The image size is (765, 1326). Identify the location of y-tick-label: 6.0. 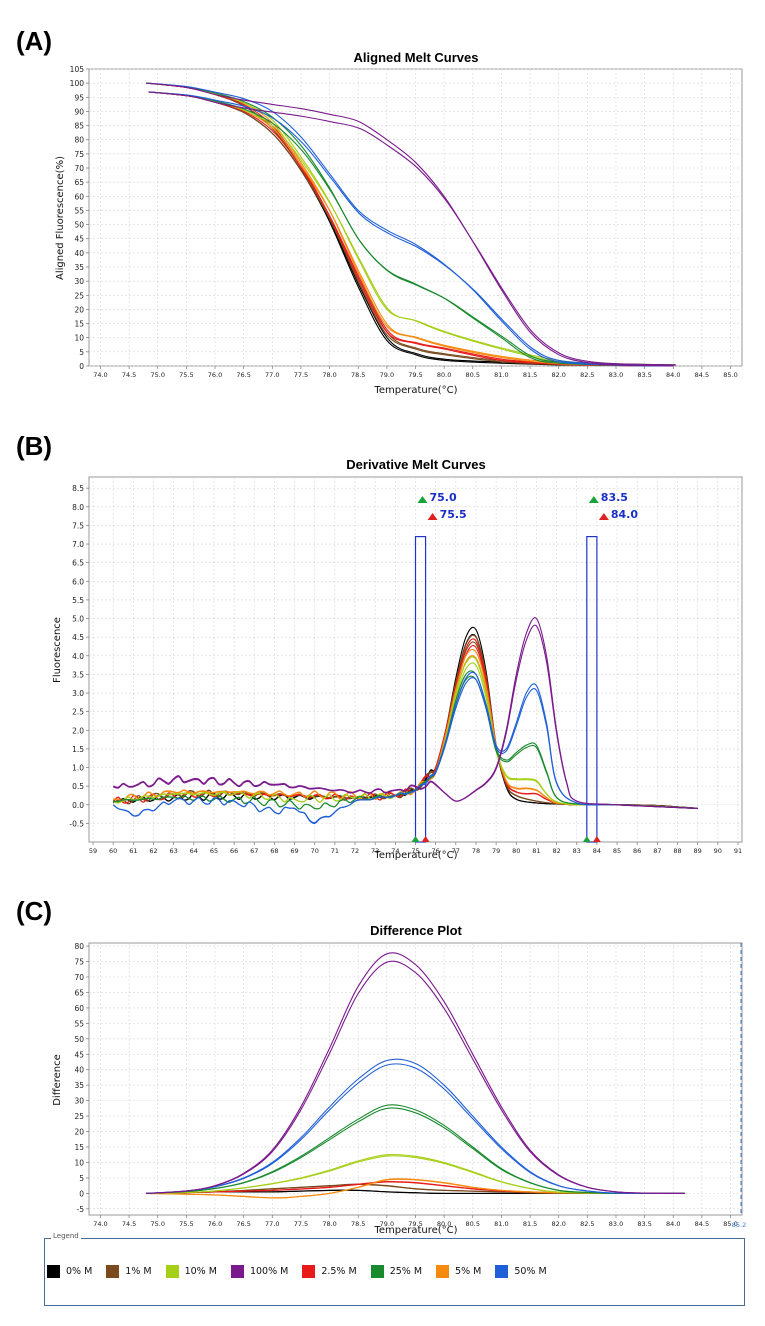
(78, 581).